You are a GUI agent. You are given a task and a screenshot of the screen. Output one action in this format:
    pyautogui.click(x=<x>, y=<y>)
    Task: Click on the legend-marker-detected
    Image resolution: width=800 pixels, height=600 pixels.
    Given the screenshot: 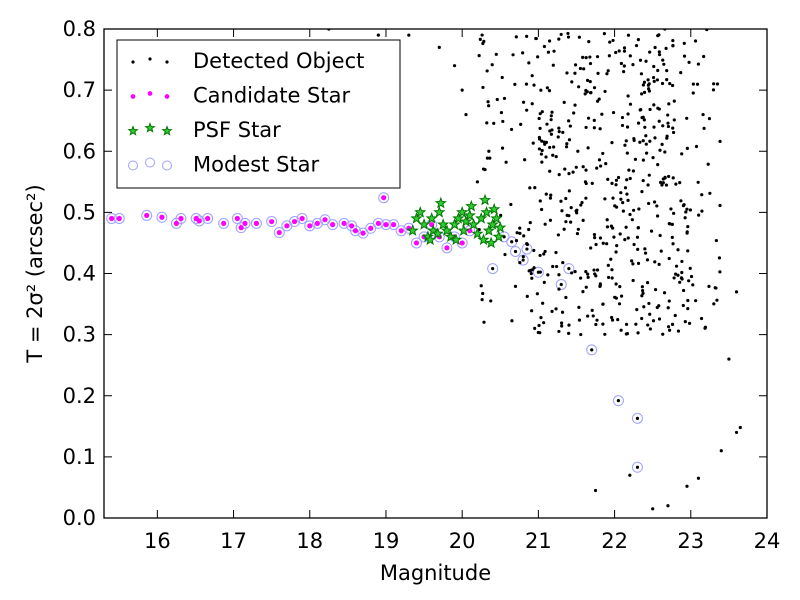 What is the action you would take?
    pyautogui.click(x=167, y=62)
    